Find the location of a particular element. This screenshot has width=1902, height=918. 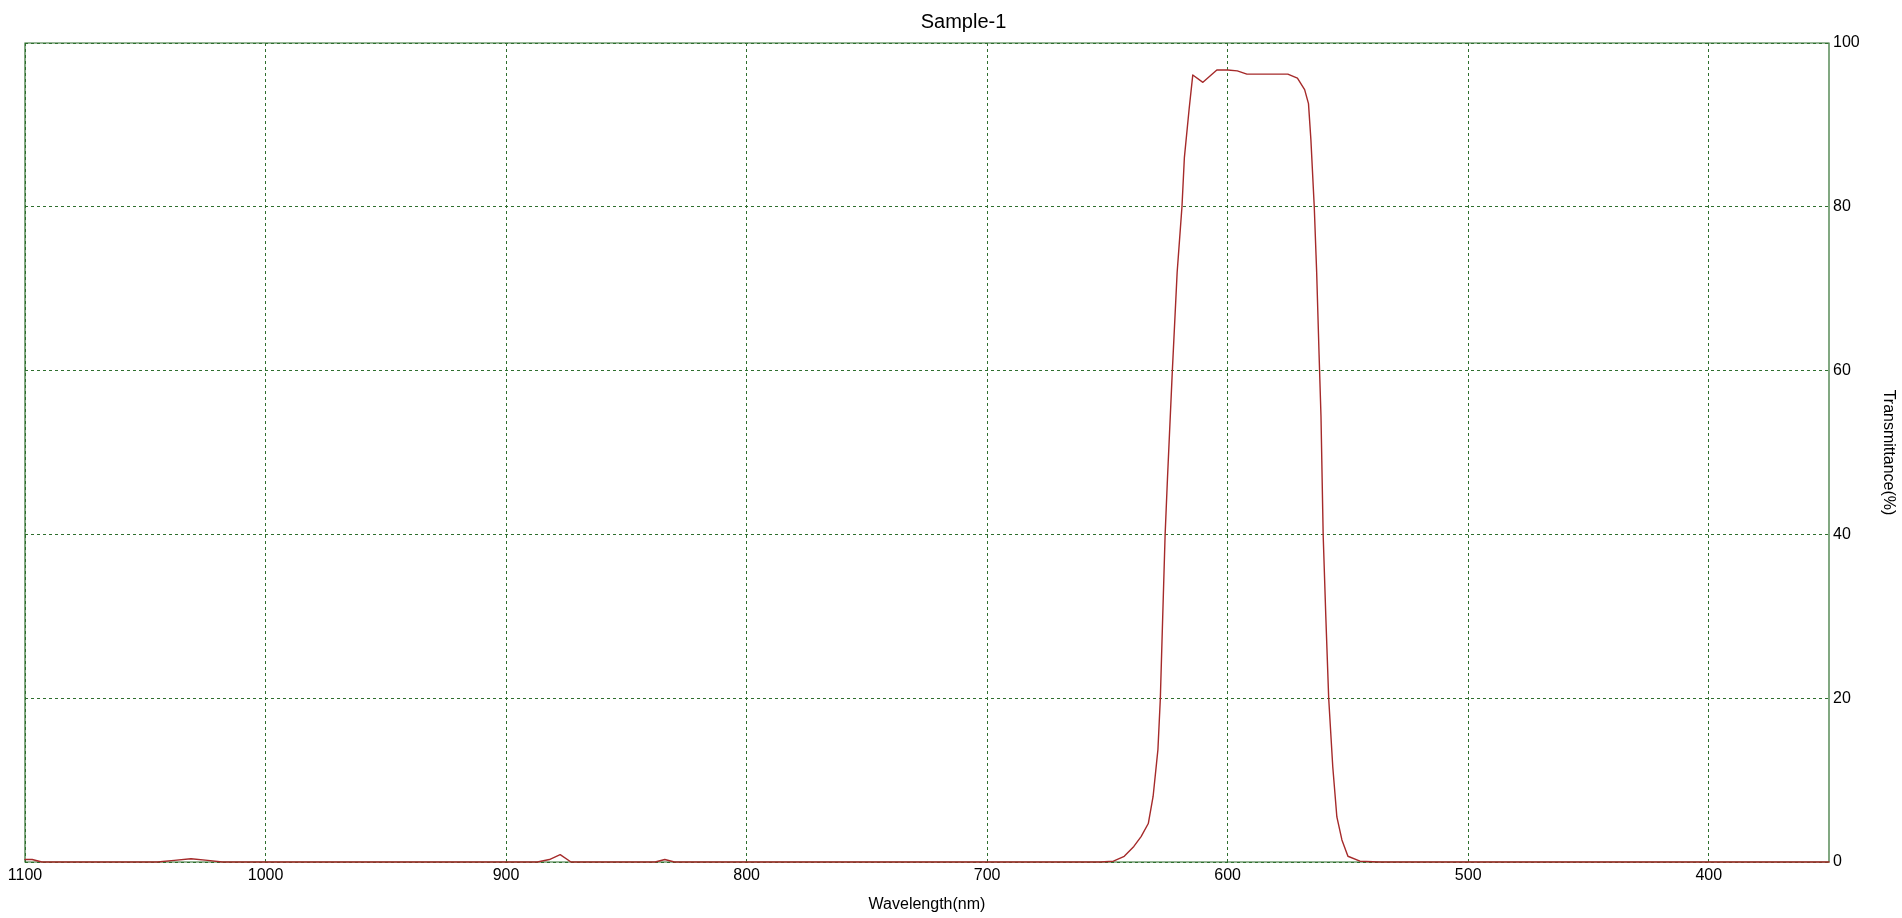

x-tick-label: 700 is located at coordinates (987, 875).